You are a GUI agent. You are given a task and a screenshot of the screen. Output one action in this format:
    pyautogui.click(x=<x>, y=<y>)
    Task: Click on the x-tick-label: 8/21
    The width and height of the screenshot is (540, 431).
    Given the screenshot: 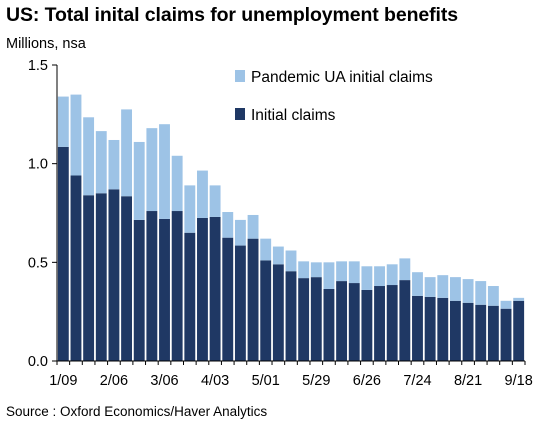 What is the action you would take?
    pyautogui.click(x=468, y=381)
    